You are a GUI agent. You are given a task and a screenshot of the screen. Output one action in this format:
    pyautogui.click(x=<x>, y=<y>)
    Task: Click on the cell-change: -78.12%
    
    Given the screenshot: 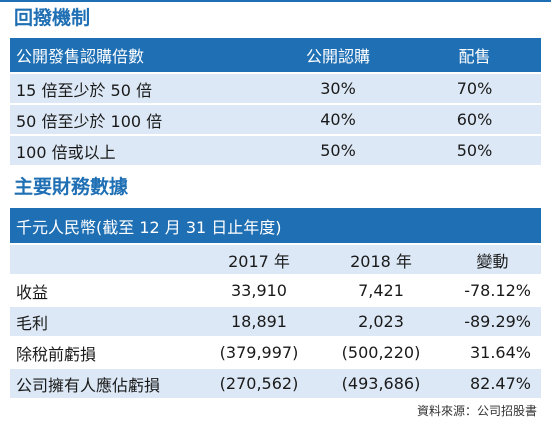 What is the action you would take?
    pyautogui.click(x=497, y=290)
    